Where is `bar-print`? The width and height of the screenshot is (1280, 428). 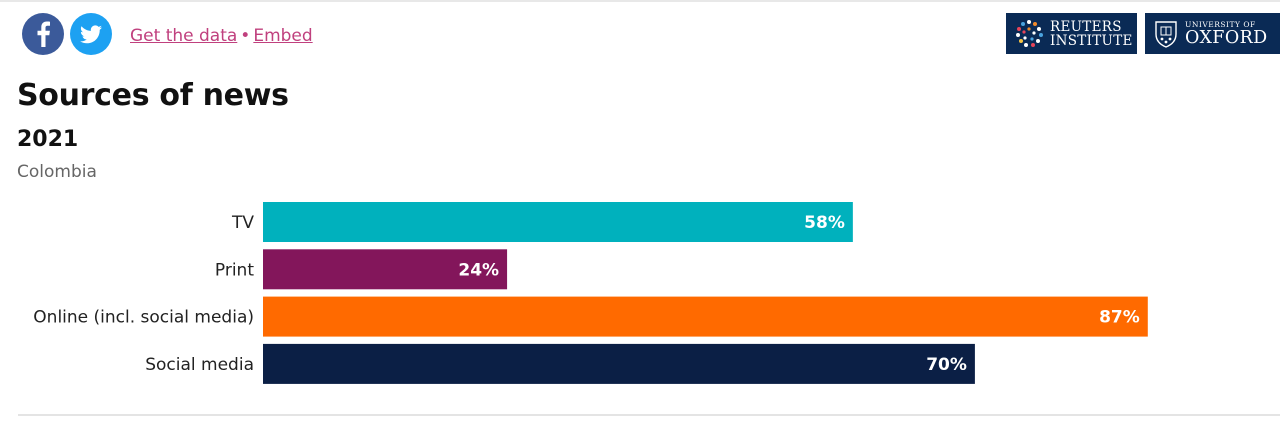 bar-print is located at coordinates (385, 269).